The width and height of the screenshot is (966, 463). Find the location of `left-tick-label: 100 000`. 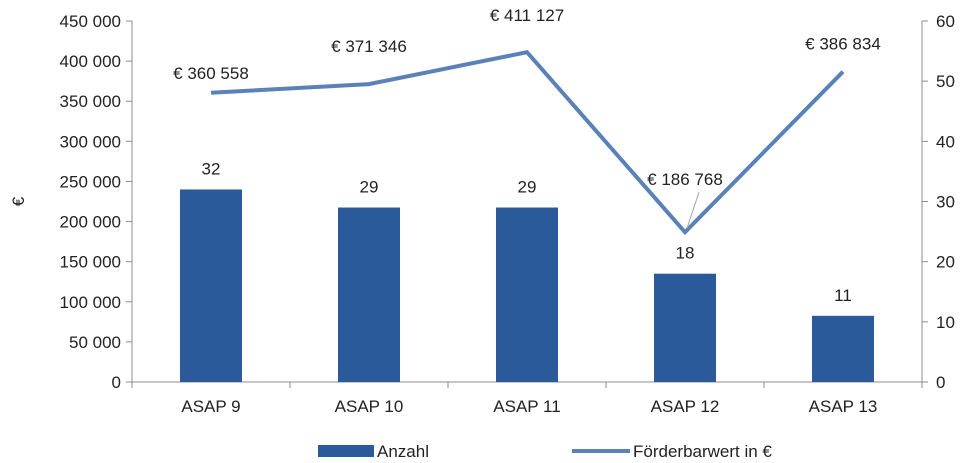

left-tick-label: 100 000 is located at coordinates (90, 302).